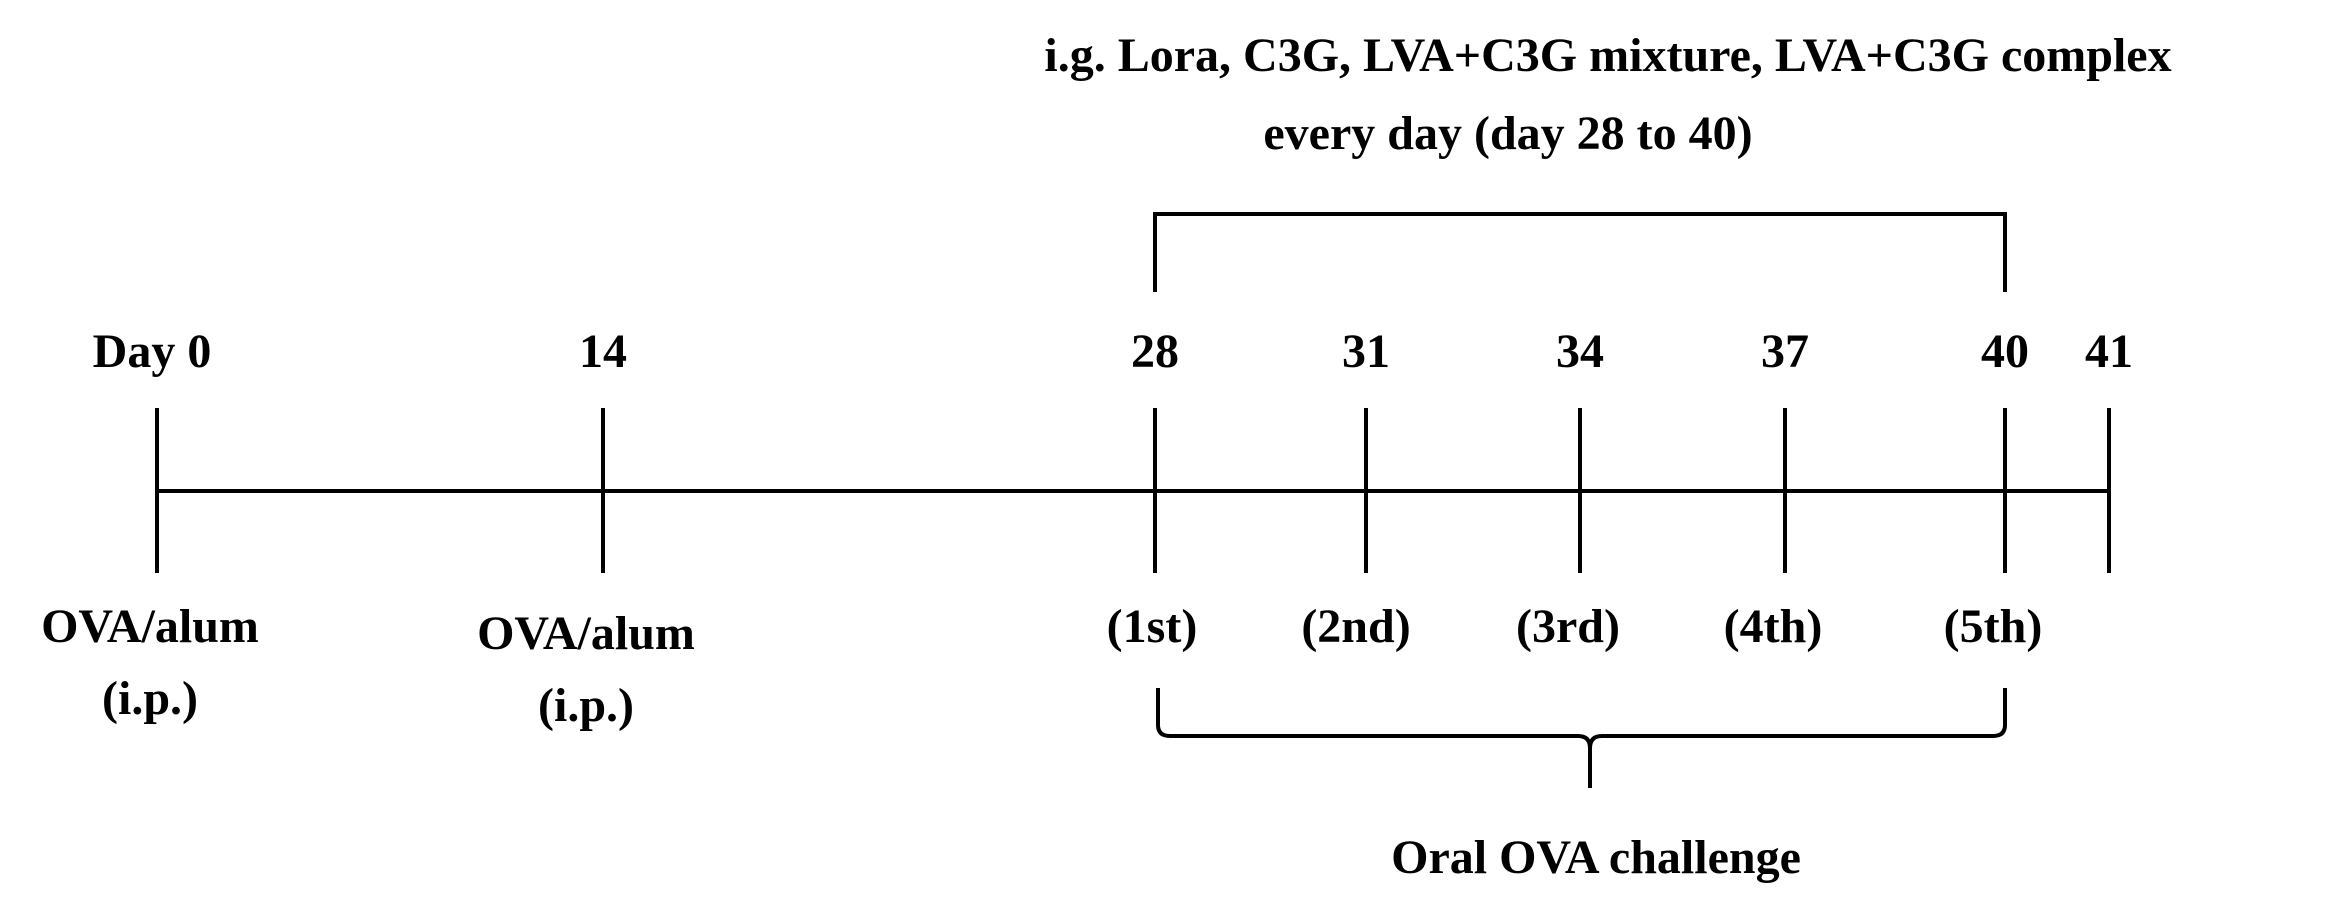  I want to click on treatment-bracket, so click(1580, 252).